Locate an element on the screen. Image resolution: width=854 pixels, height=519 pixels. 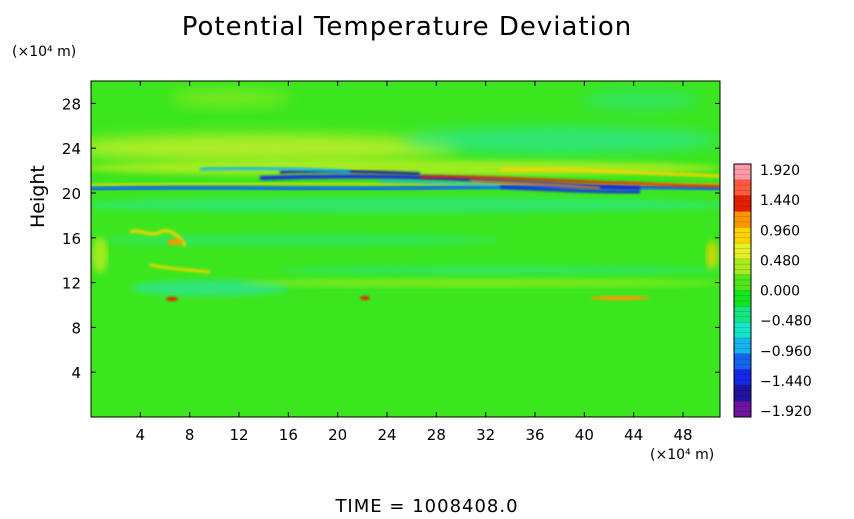
colorbar-label: 0.960 is located at coordinates (780, 231).